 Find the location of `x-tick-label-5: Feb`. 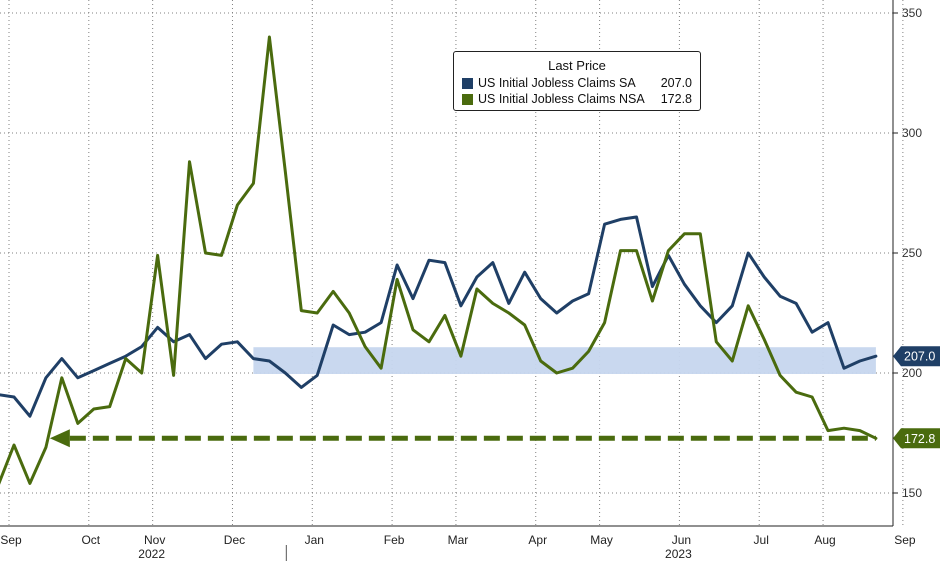

x-tick-label-5: Feb is located at coordinates (394, 540).